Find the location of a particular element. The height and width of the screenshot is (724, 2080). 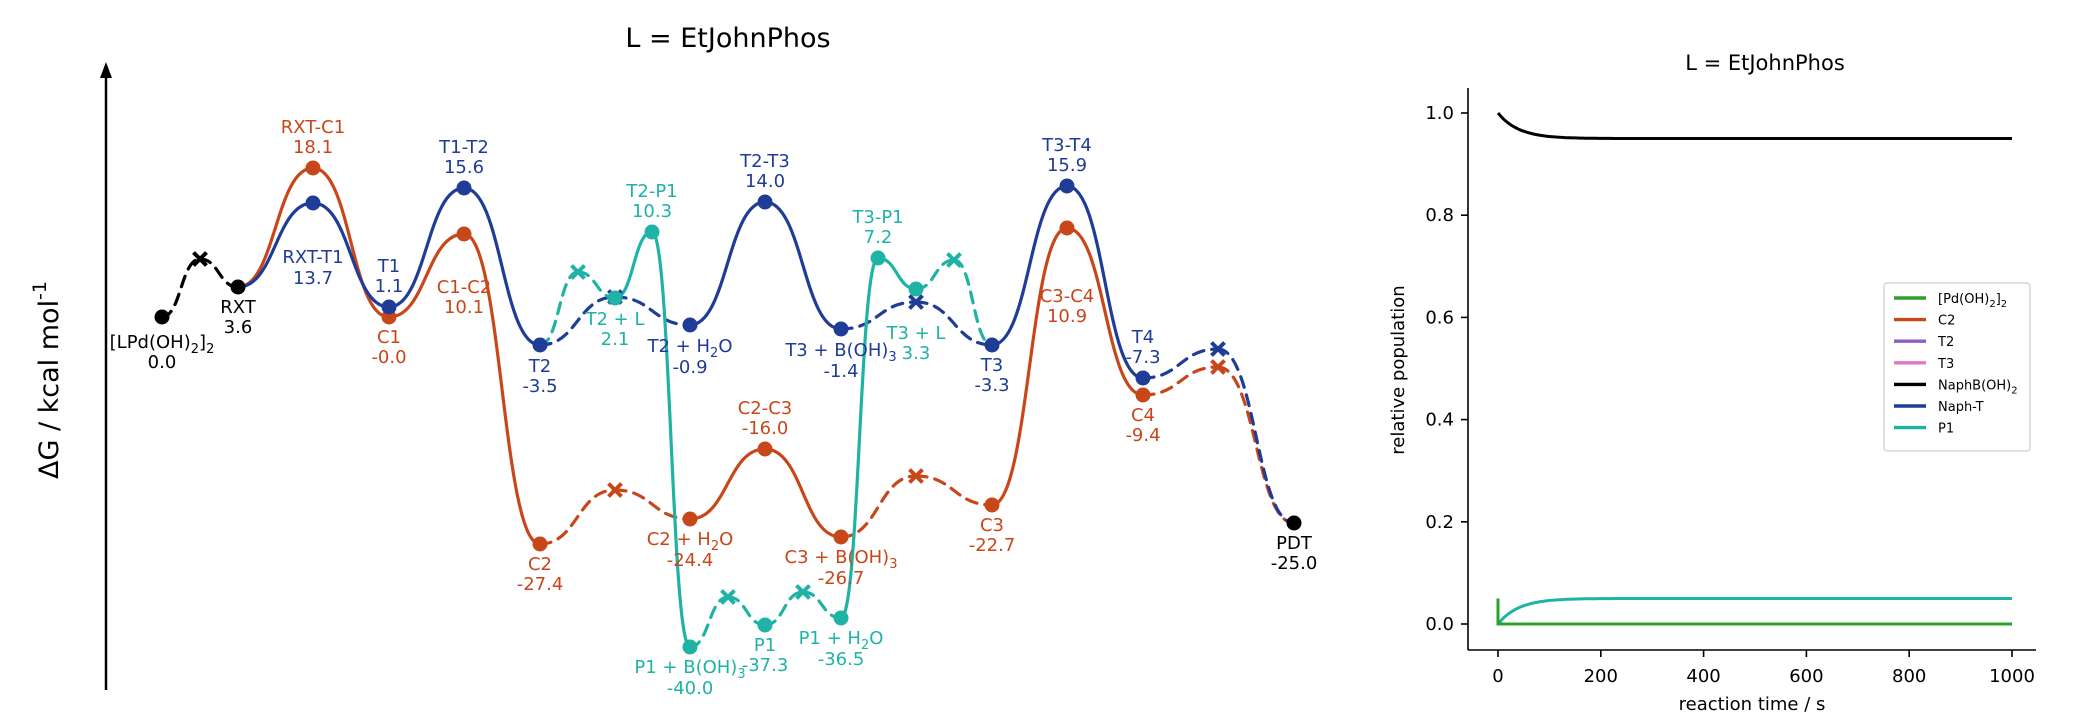

legend-entry: C2 is located at coordinates (1924, 321).